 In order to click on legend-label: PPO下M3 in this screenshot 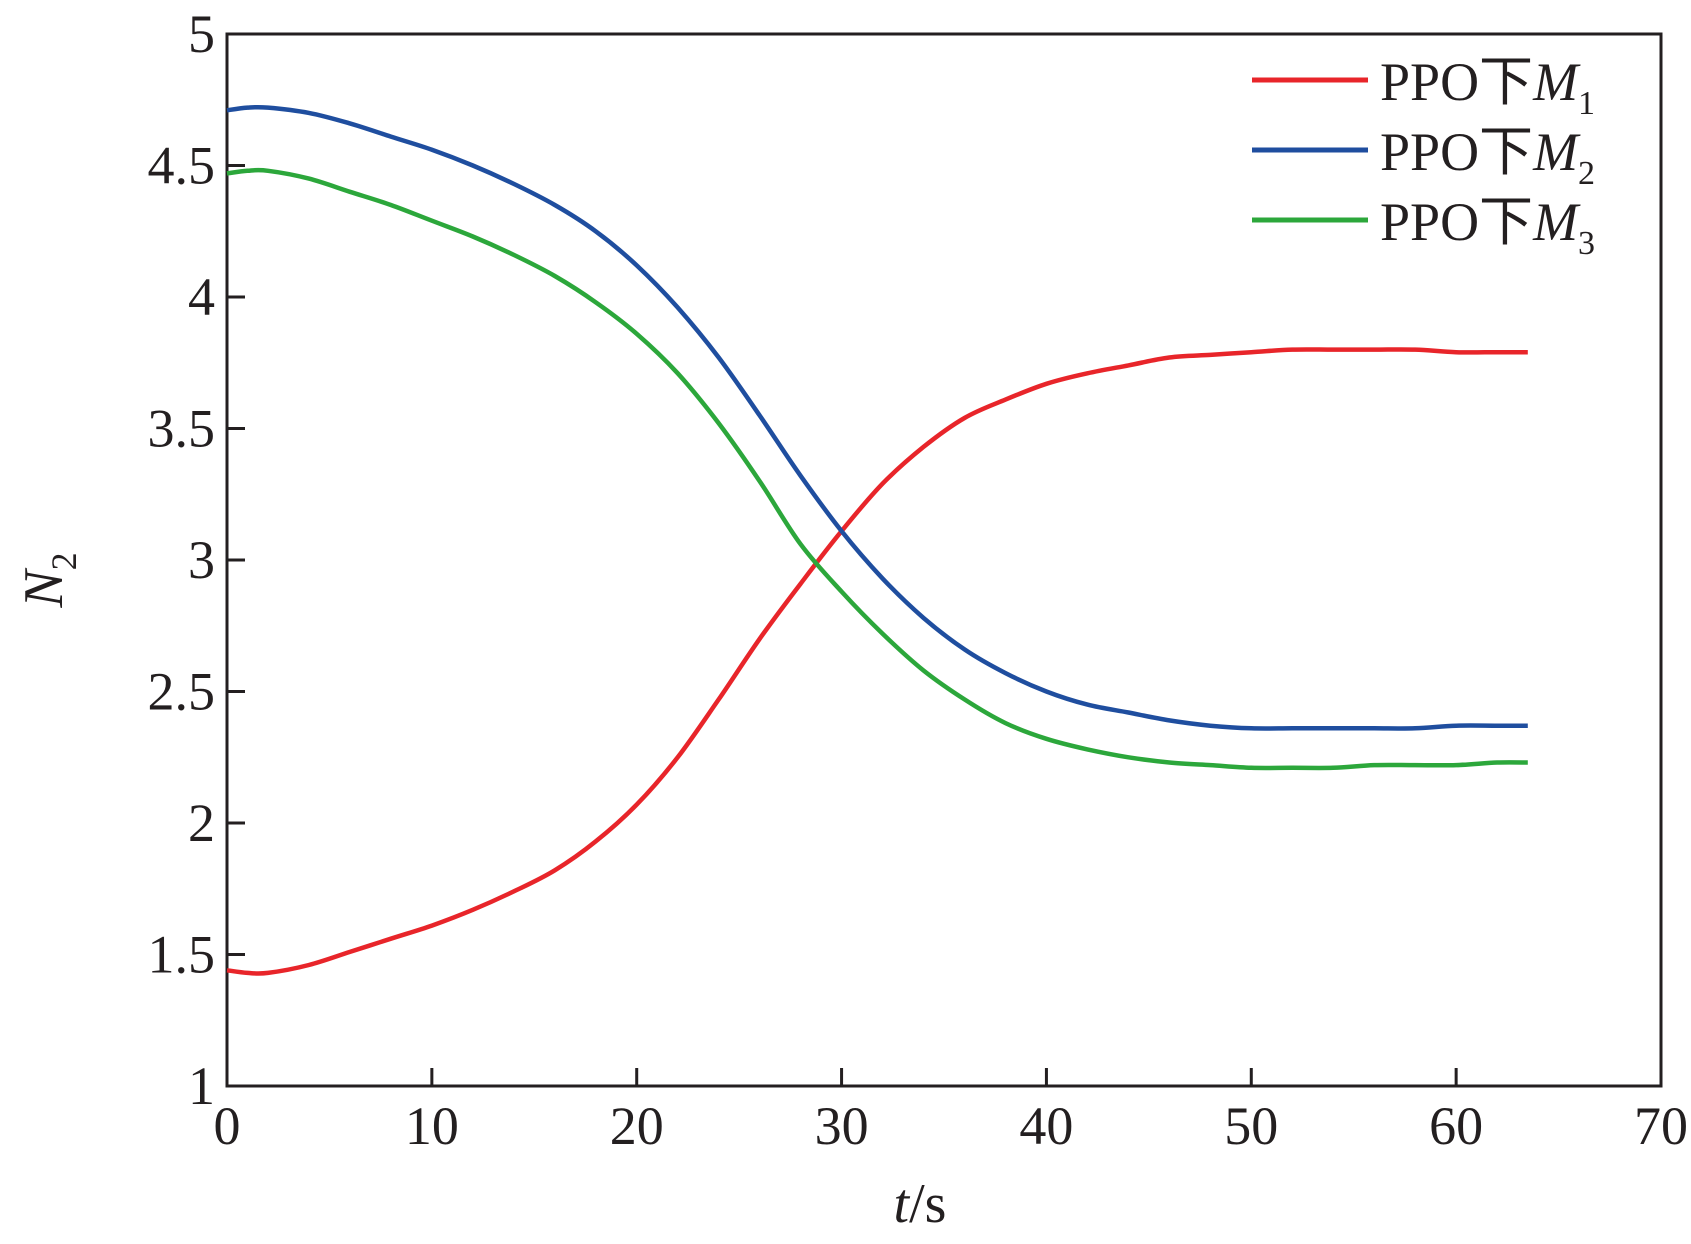, I will do `click(1487, 227)`.